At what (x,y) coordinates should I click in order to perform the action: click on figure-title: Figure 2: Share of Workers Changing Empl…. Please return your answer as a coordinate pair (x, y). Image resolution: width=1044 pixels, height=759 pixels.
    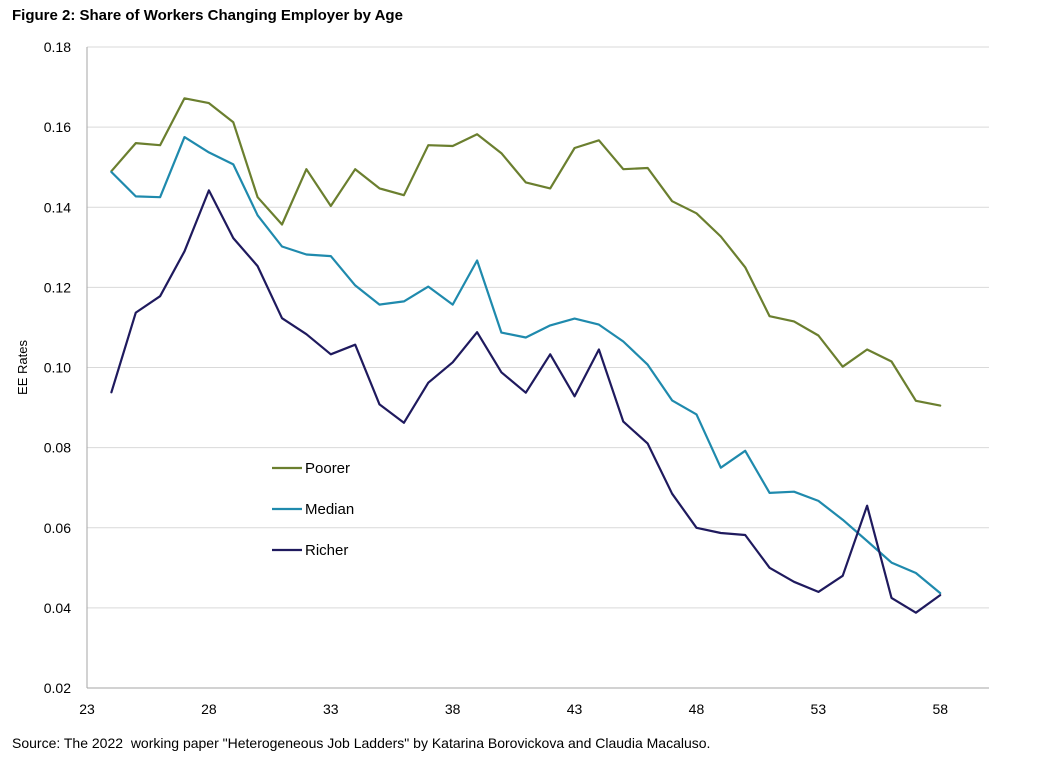
    Looking at the image, I should click on (207, 15).